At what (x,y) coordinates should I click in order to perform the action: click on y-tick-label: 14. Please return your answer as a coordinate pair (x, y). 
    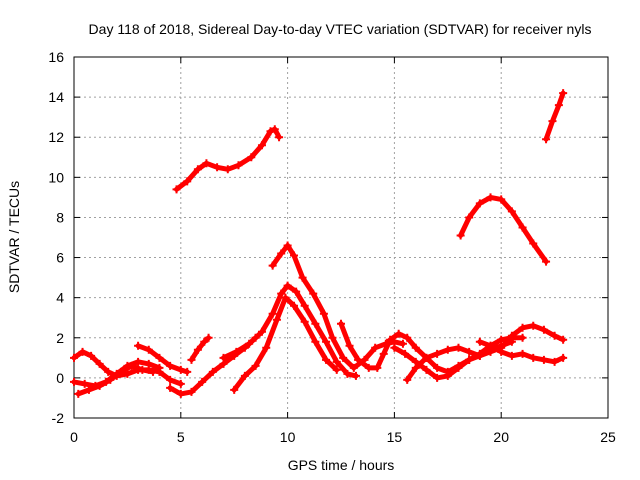
    Looking at the image, I should click on (56, 97).